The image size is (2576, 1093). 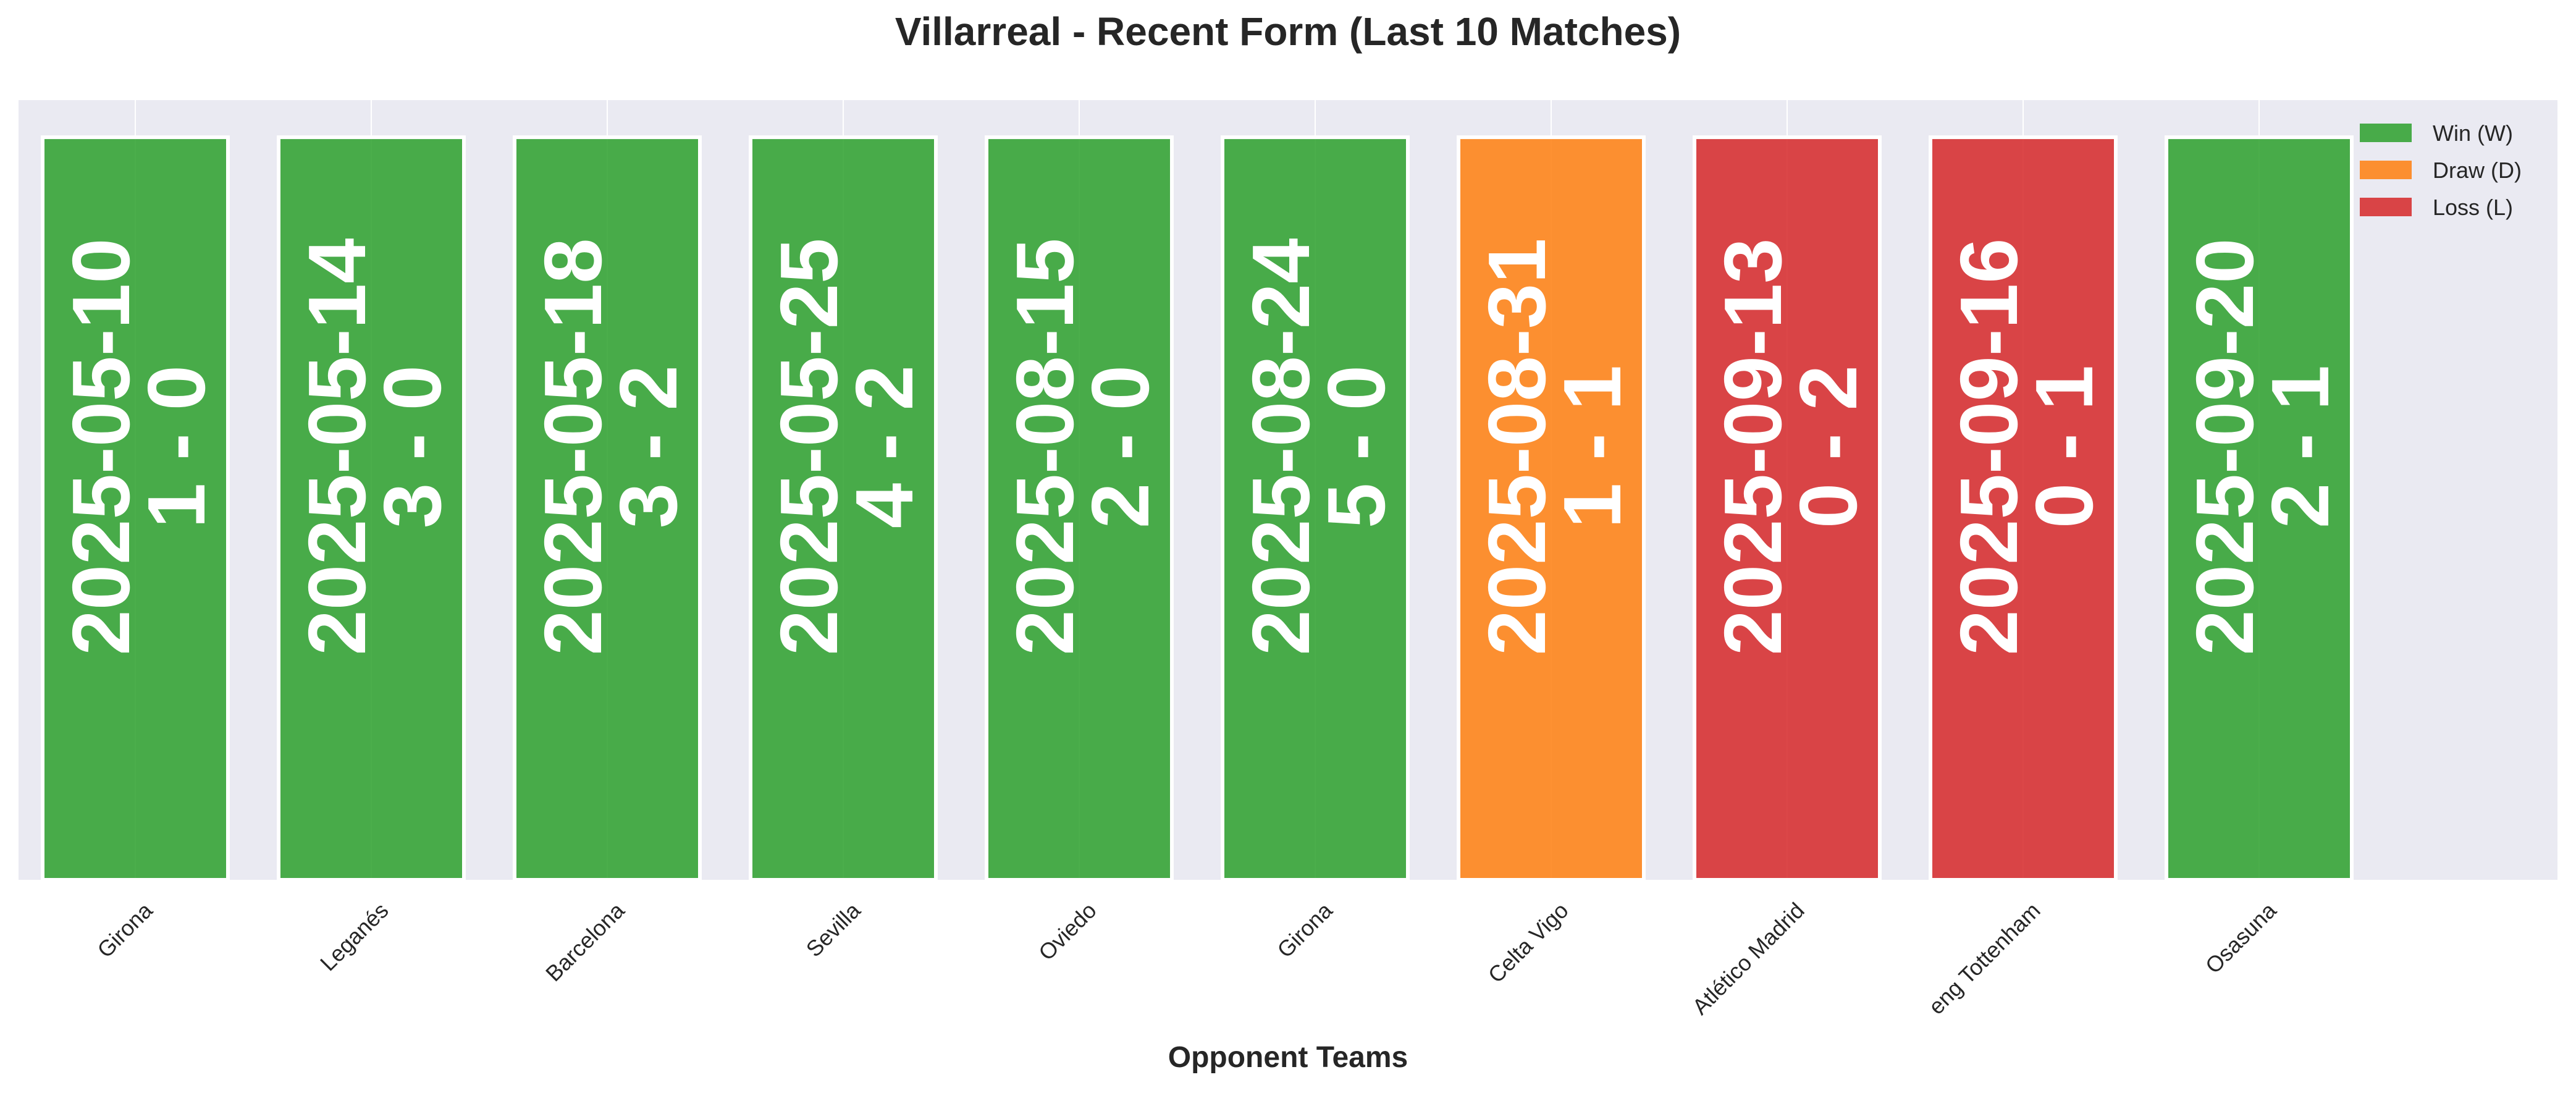 I want to click on bar-label-8: 2025-09-130 - 2, so click(x=1790, y=447).